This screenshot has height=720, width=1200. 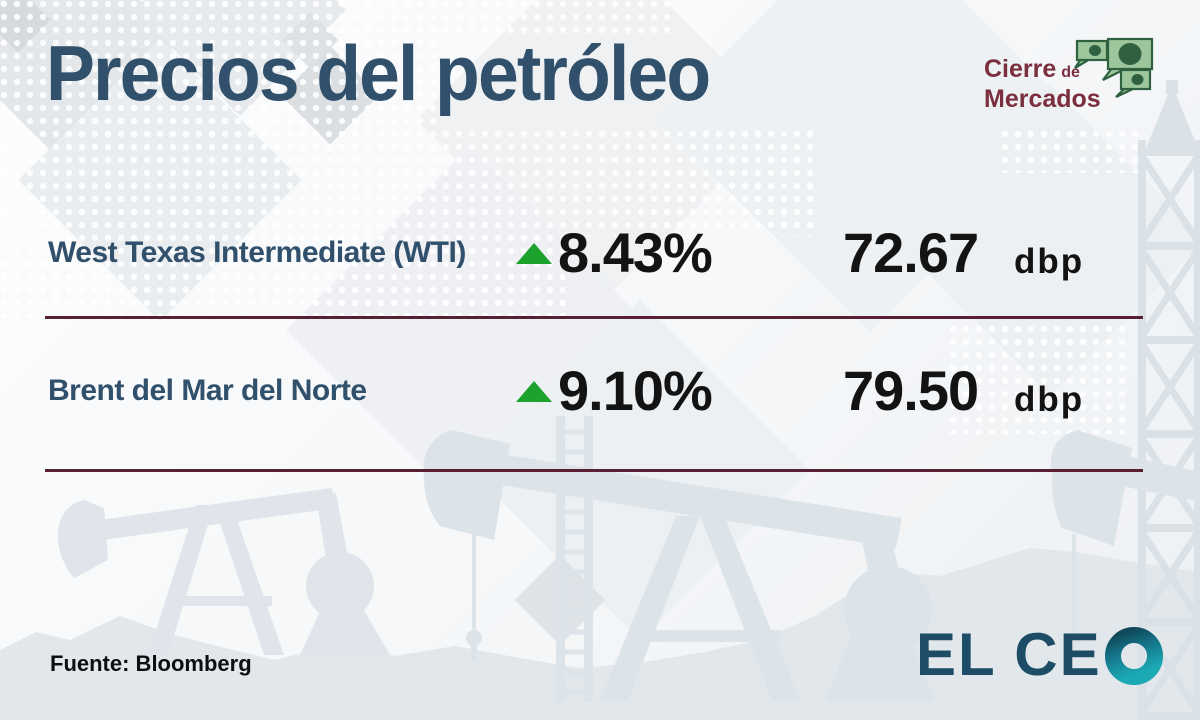 I want to click on cierre-de-mercados-badge: Cierre de Mercados, so click(x=1042, y=86).